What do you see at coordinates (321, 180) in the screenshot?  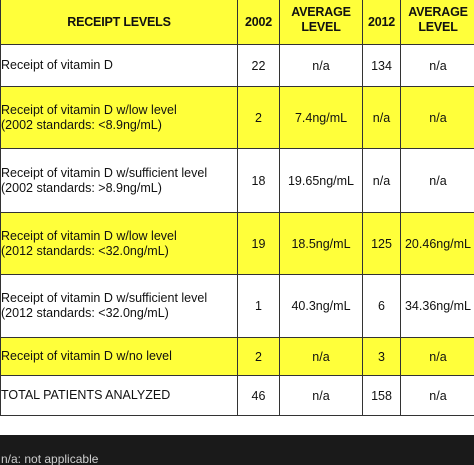 I see `average-2002-cell: 19.65ng/mL` at bounding box center [321, 180].